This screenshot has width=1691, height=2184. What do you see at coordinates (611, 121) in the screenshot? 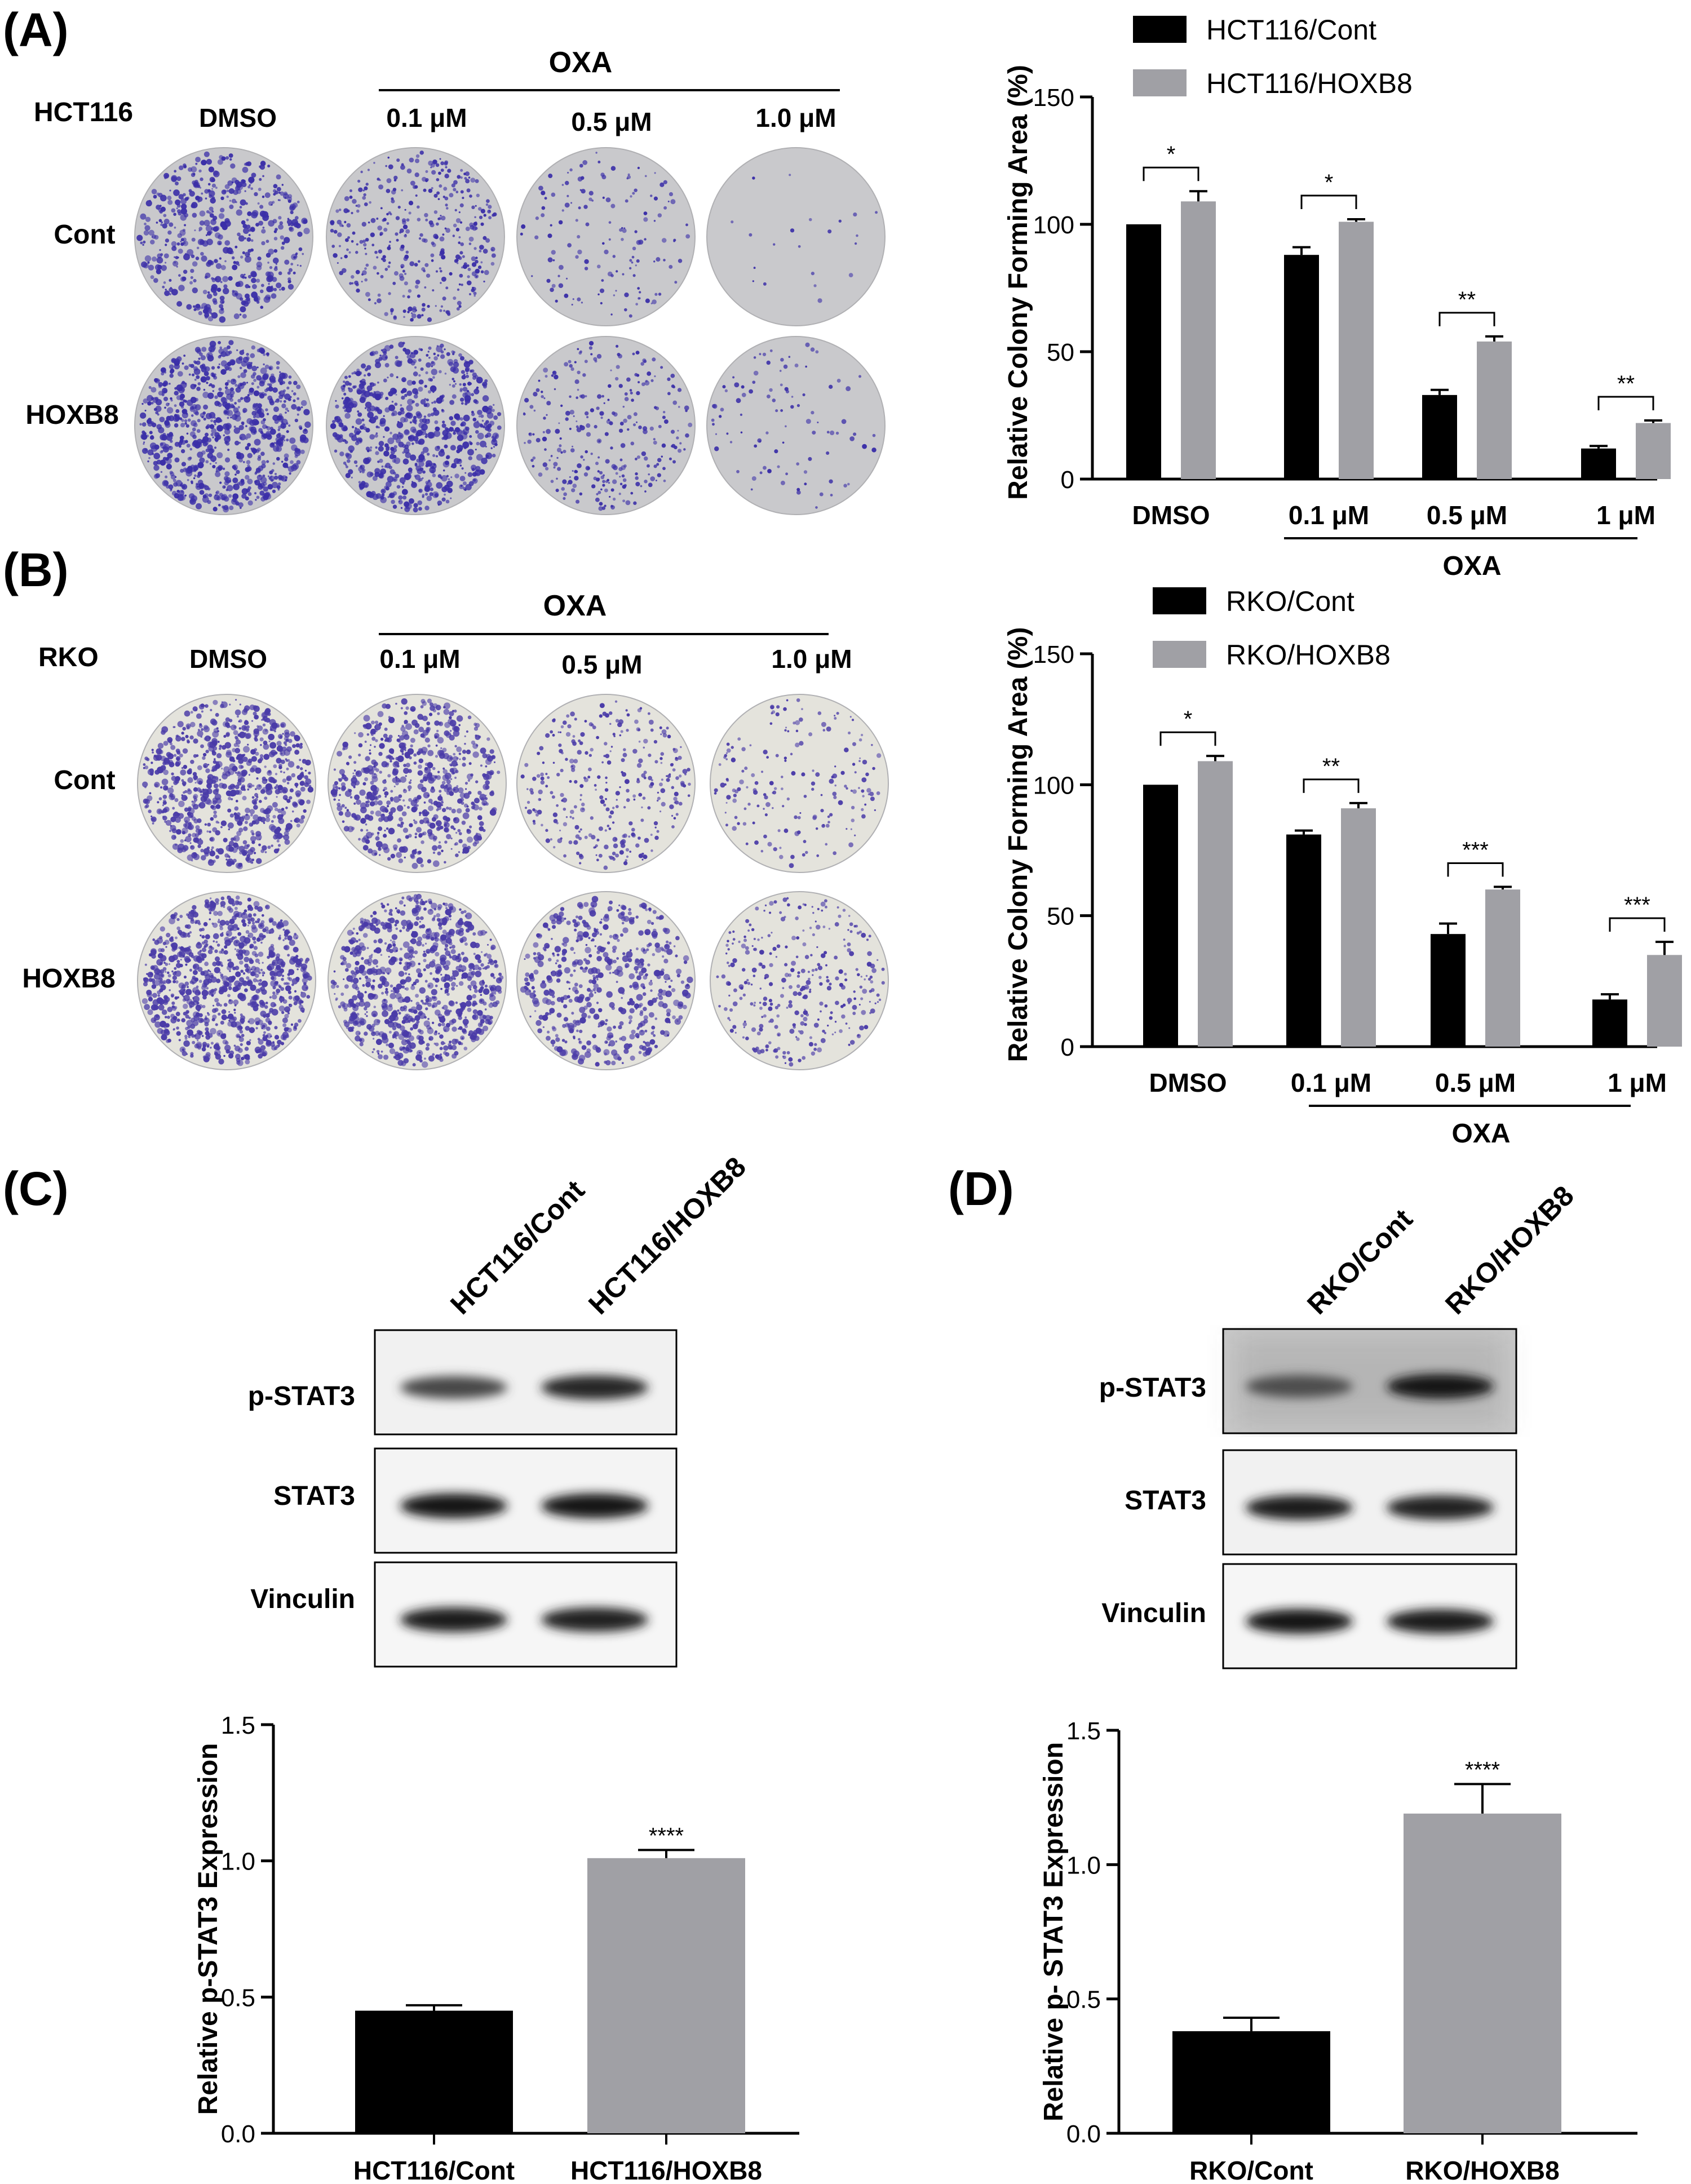
I see `panel-a-col-label-2: 0.5 μM` at bounding box center [611, 121].